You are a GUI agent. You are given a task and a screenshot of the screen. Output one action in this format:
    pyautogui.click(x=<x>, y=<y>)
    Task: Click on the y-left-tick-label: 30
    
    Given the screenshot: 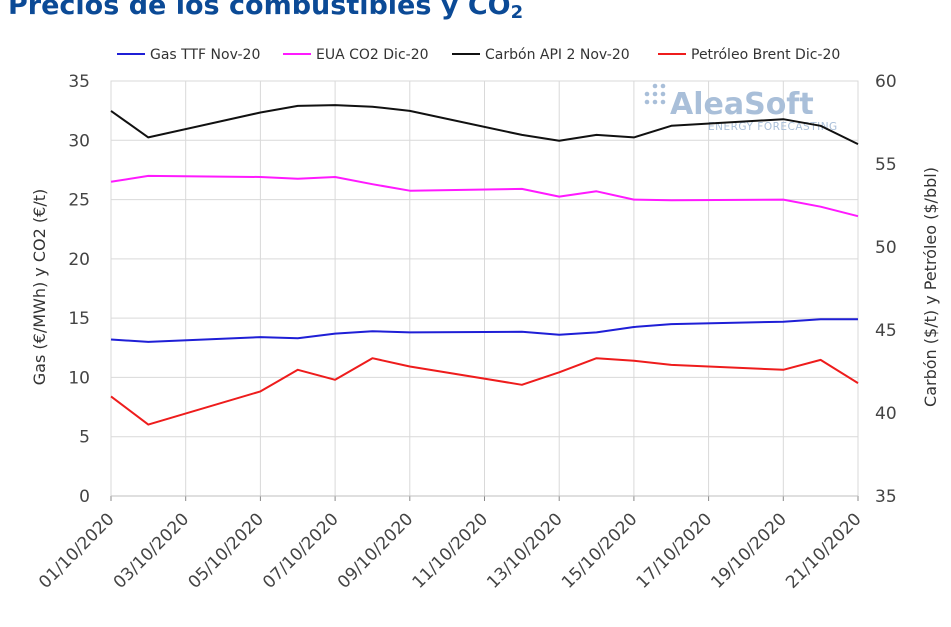 What is the action you would take?
    pyautogui.click(x=79, y=141)
    